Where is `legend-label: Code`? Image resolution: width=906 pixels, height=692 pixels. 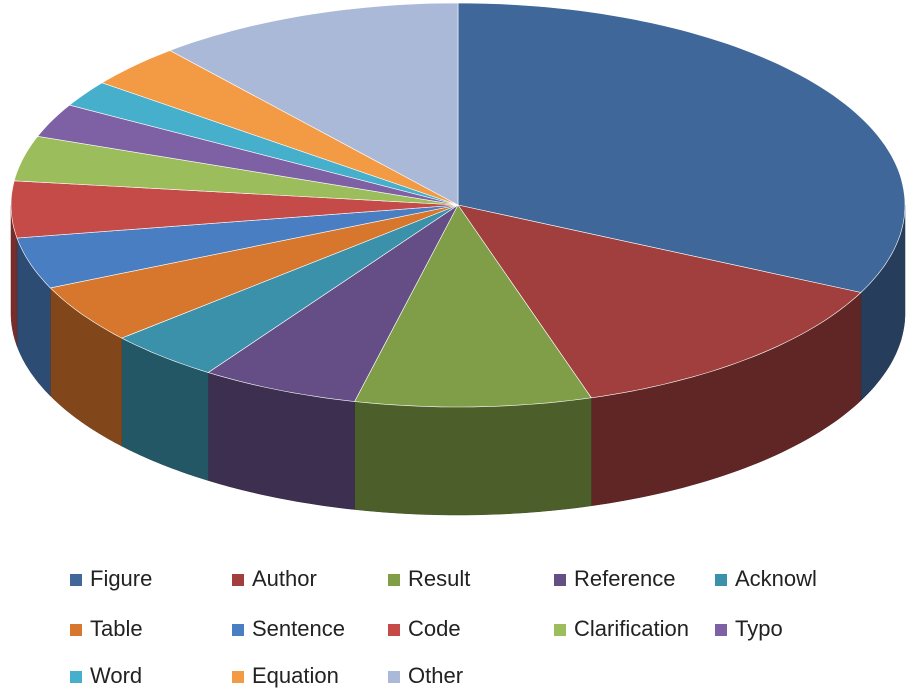 legend-label: Code is located at coordinates (434, 628).